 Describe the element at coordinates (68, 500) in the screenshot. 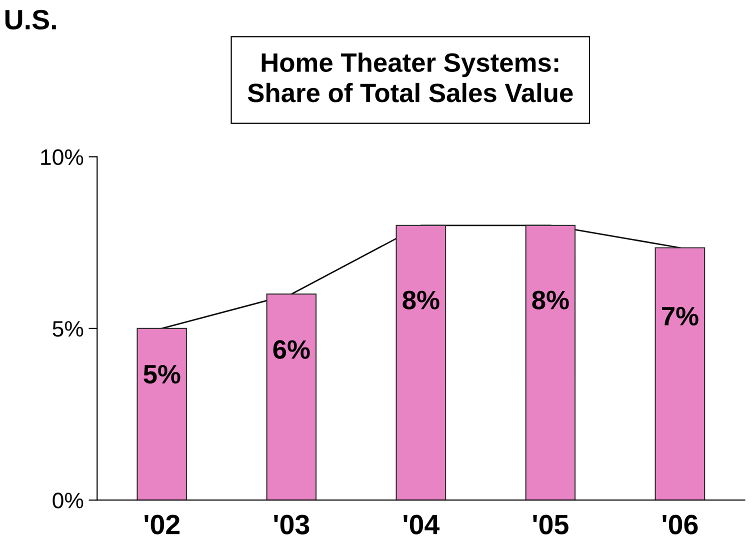

I see `y-tick-label: 0%` at that location.